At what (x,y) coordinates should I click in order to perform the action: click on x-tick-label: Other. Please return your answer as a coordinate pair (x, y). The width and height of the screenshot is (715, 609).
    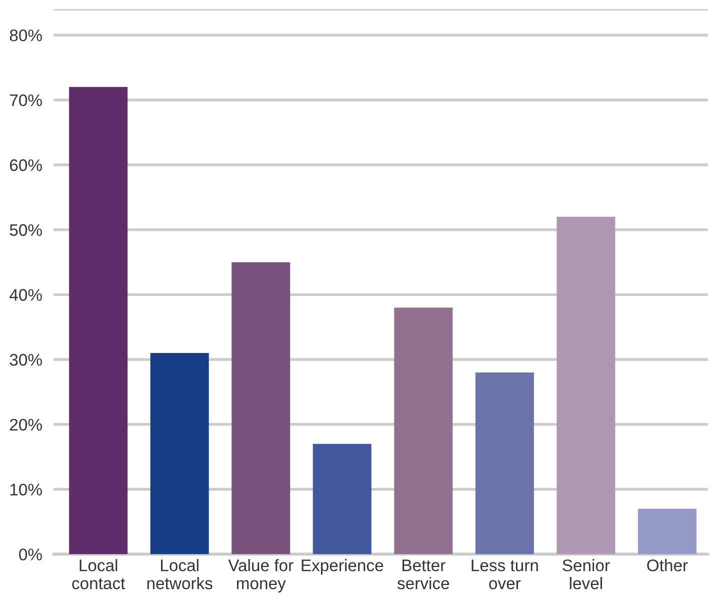
    Looking at the image, I should click on (667, 565).